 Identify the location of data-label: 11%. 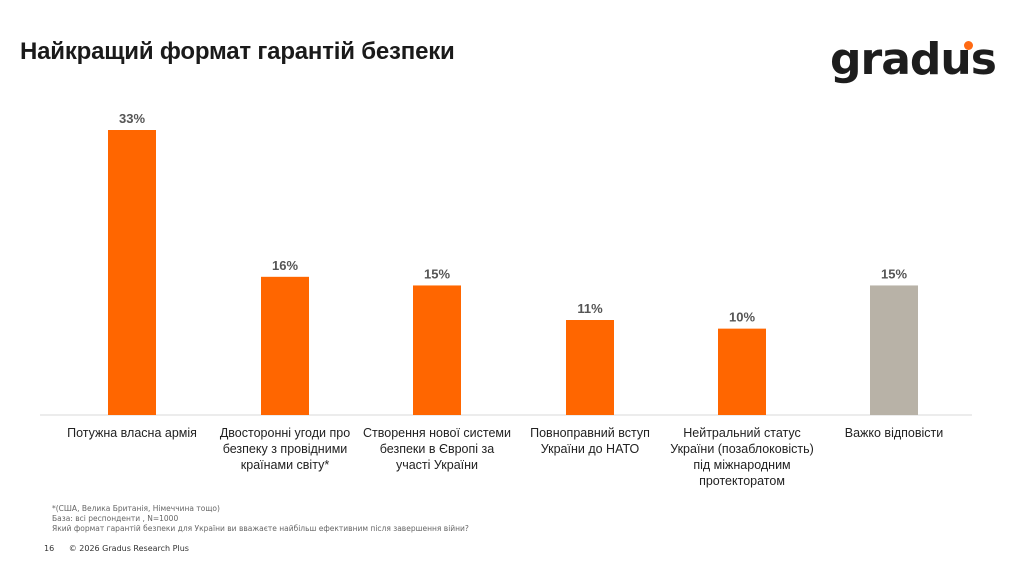
(590, 308).